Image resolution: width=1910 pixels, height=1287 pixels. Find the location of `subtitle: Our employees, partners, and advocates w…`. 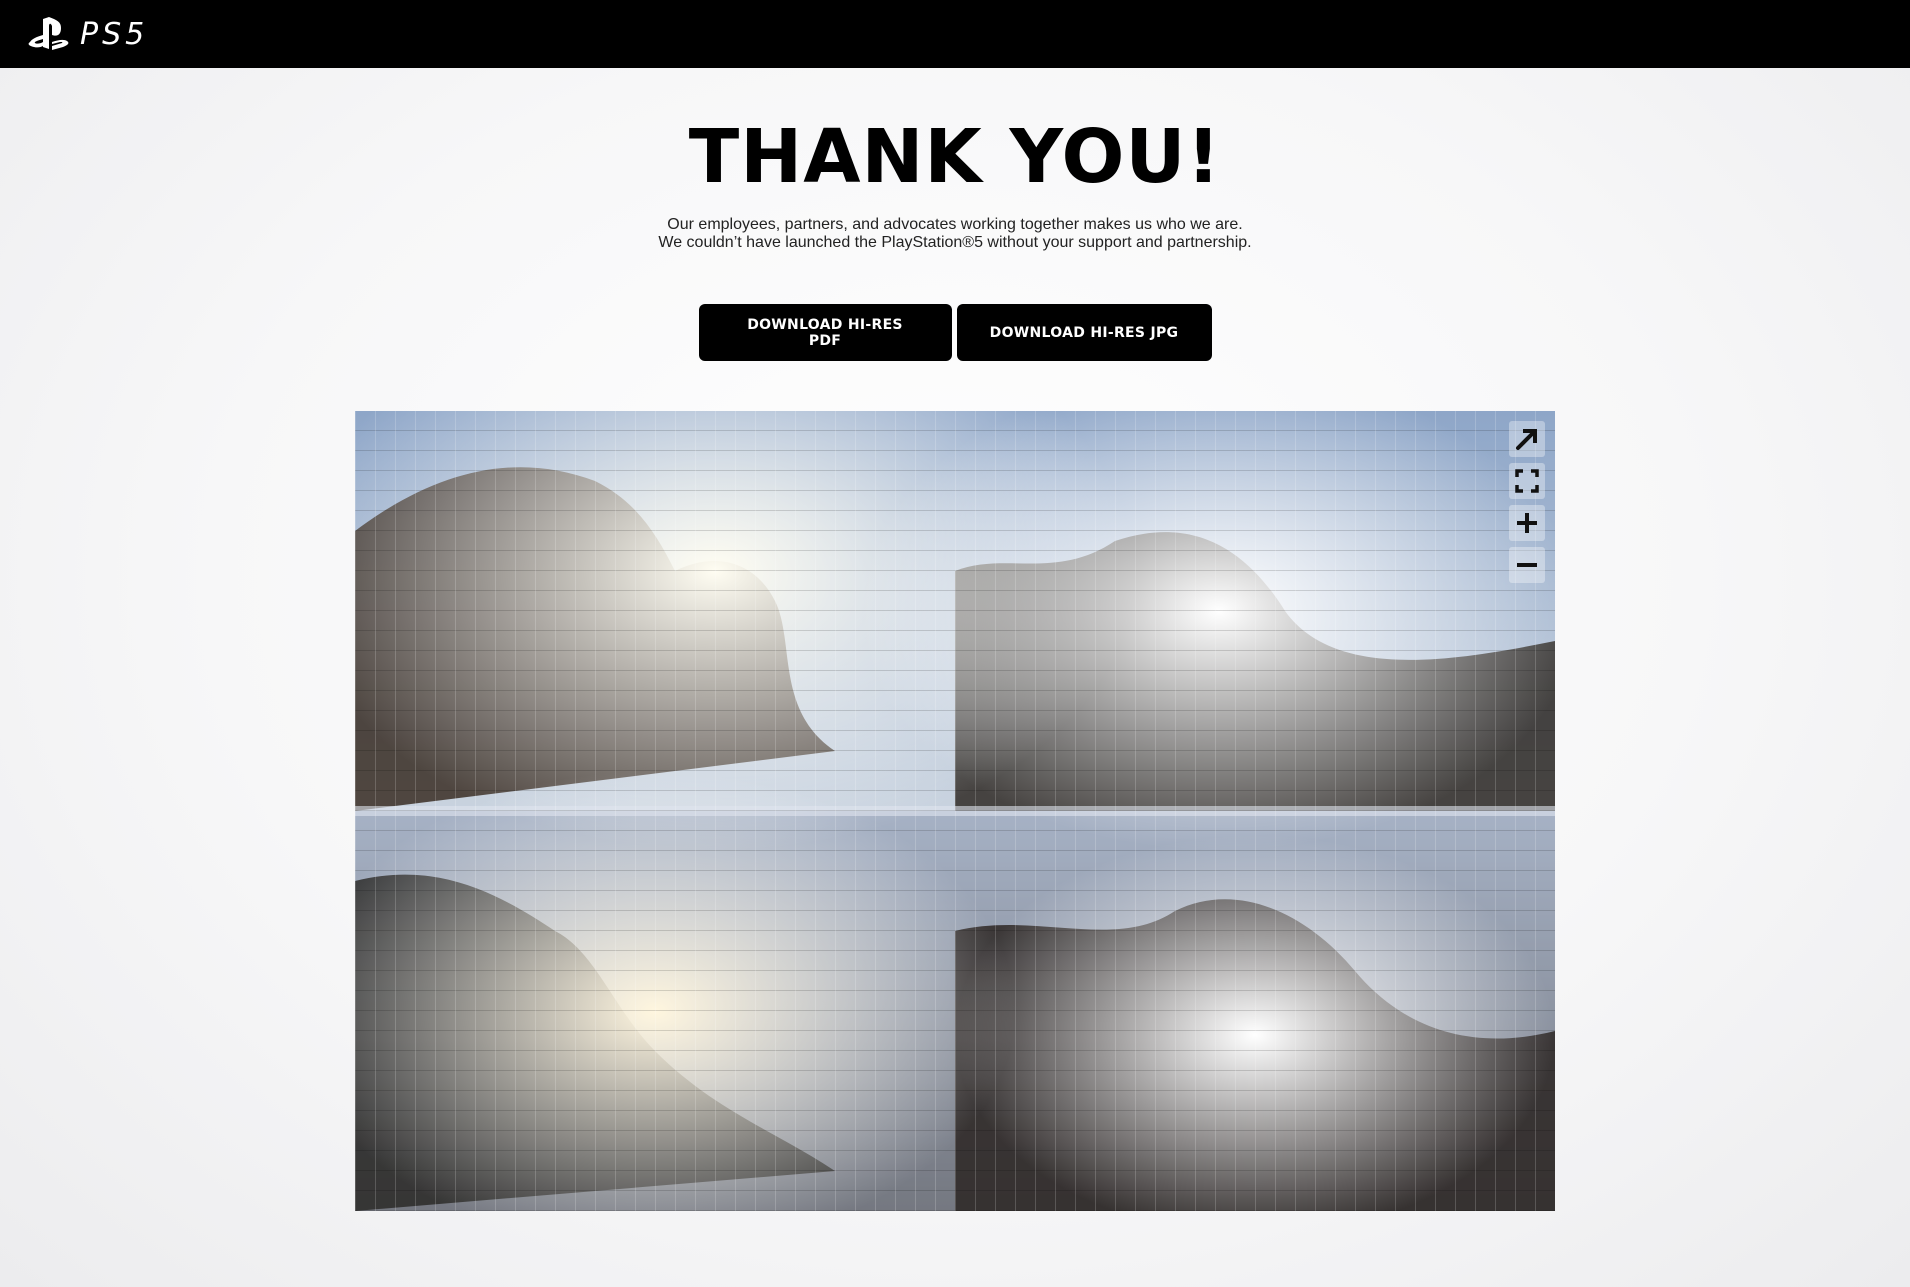

subtitle: Our employees, partners, and advocates w… is located at coordinates (955, 234).